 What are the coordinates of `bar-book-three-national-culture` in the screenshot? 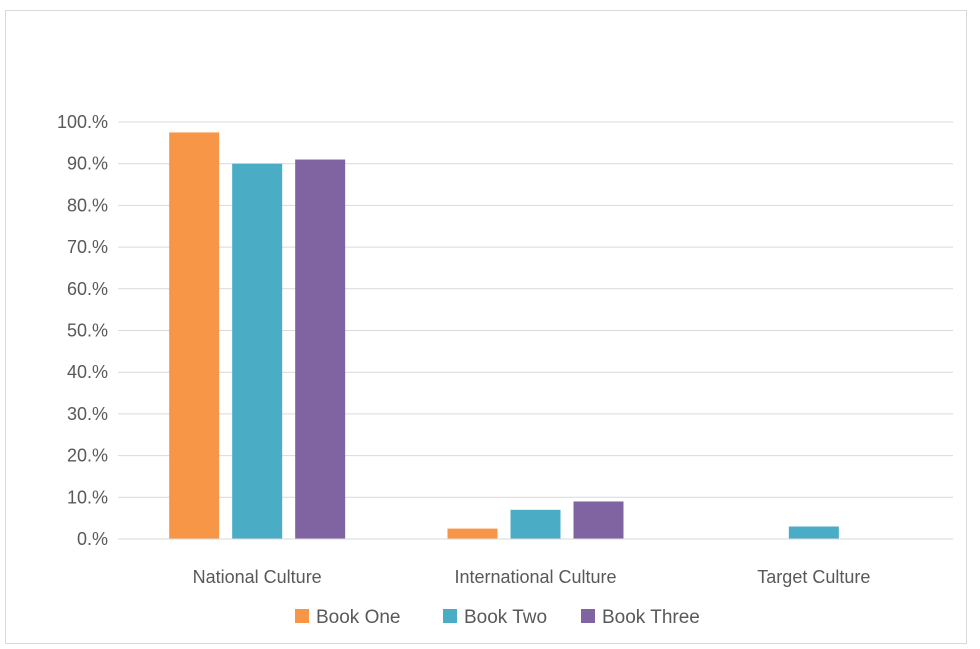 It's located at (320, 349).